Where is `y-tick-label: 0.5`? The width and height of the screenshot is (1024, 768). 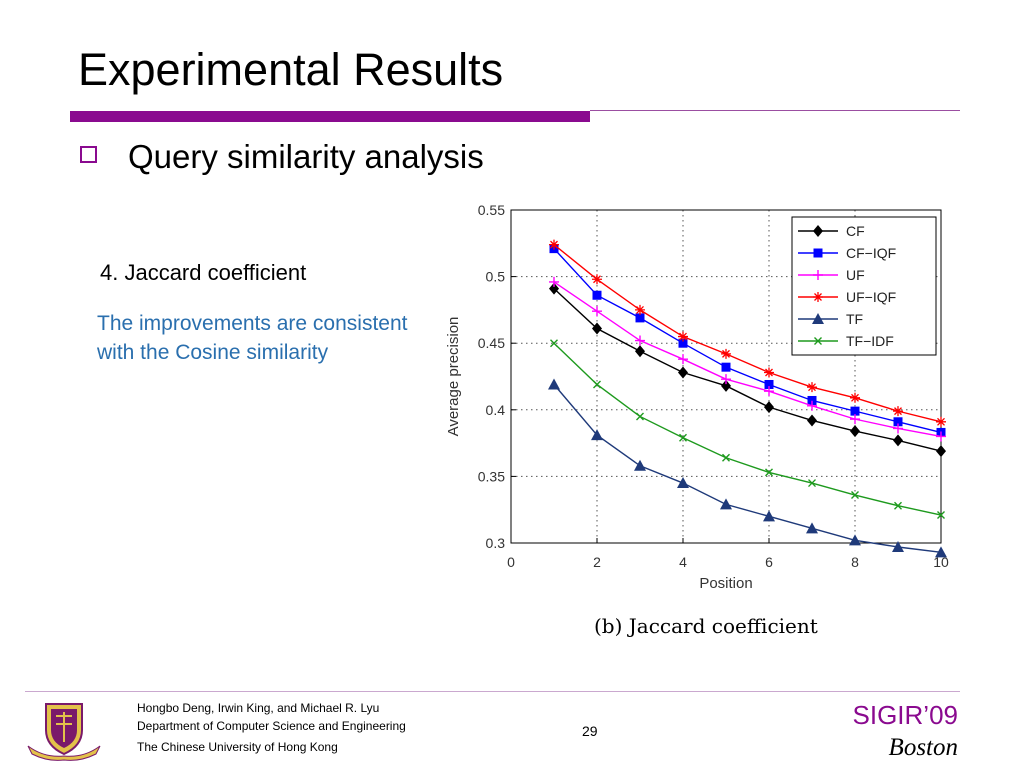
y-tick-label: 0.5 is located at coordinates (496, 277).